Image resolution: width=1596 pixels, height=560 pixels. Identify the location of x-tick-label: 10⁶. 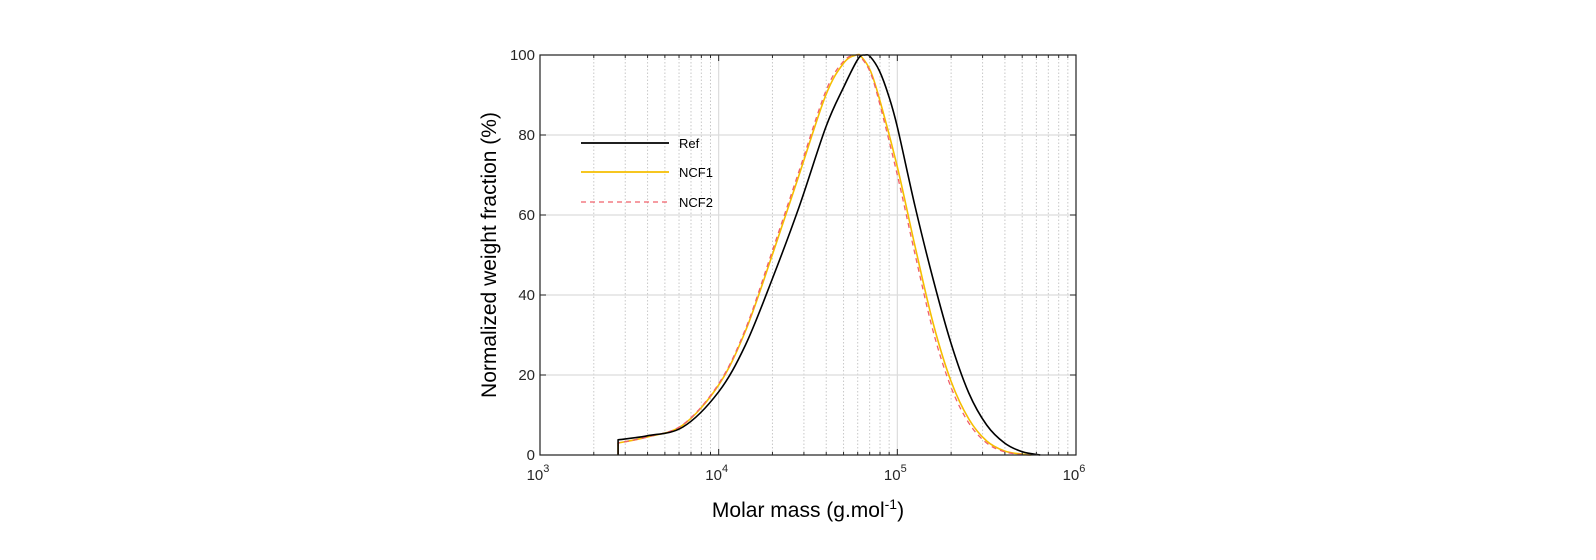
(1074, 473).